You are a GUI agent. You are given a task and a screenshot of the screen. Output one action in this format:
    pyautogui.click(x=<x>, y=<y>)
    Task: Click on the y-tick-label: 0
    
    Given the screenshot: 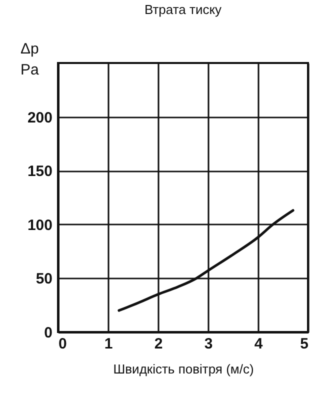 What is the action you would take?
    pyautogui.click(x=48, y=333)
    